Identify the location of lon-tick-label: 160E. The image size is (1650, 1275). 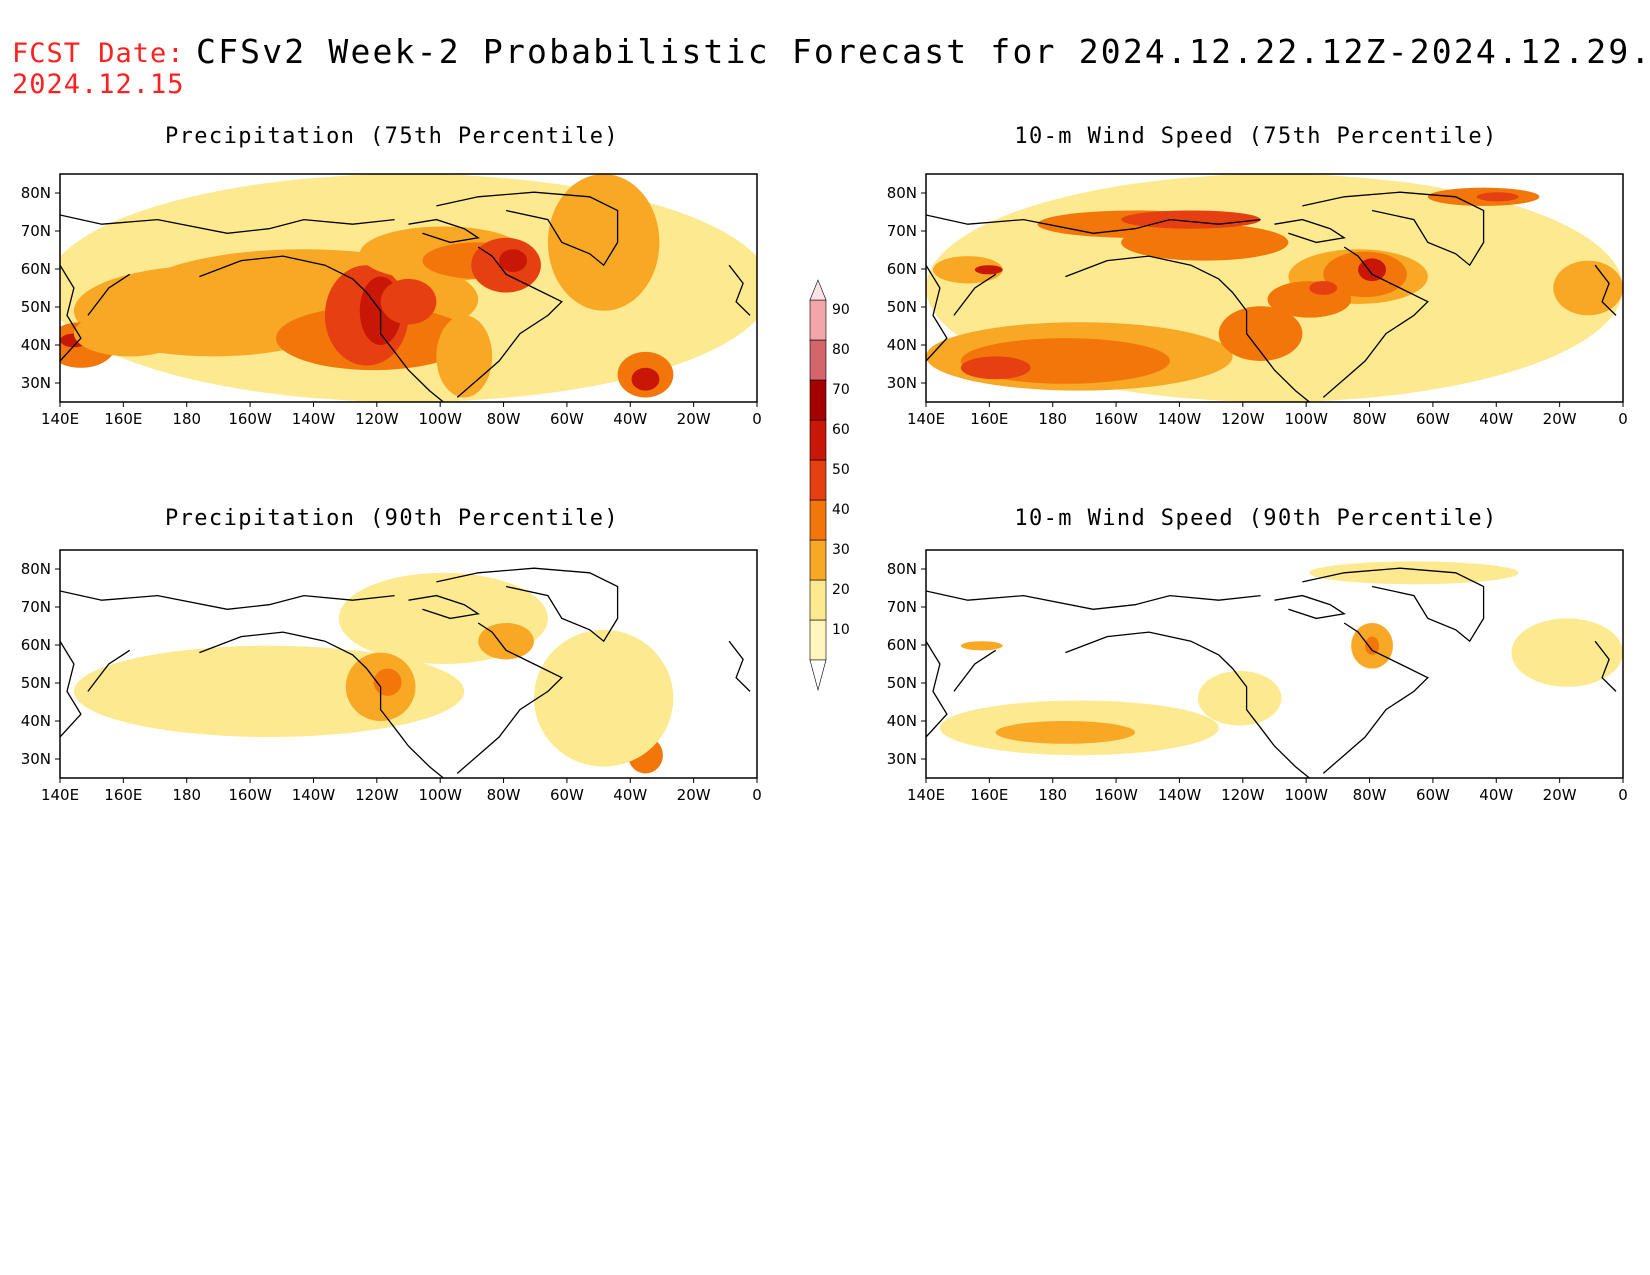
(989, 795).